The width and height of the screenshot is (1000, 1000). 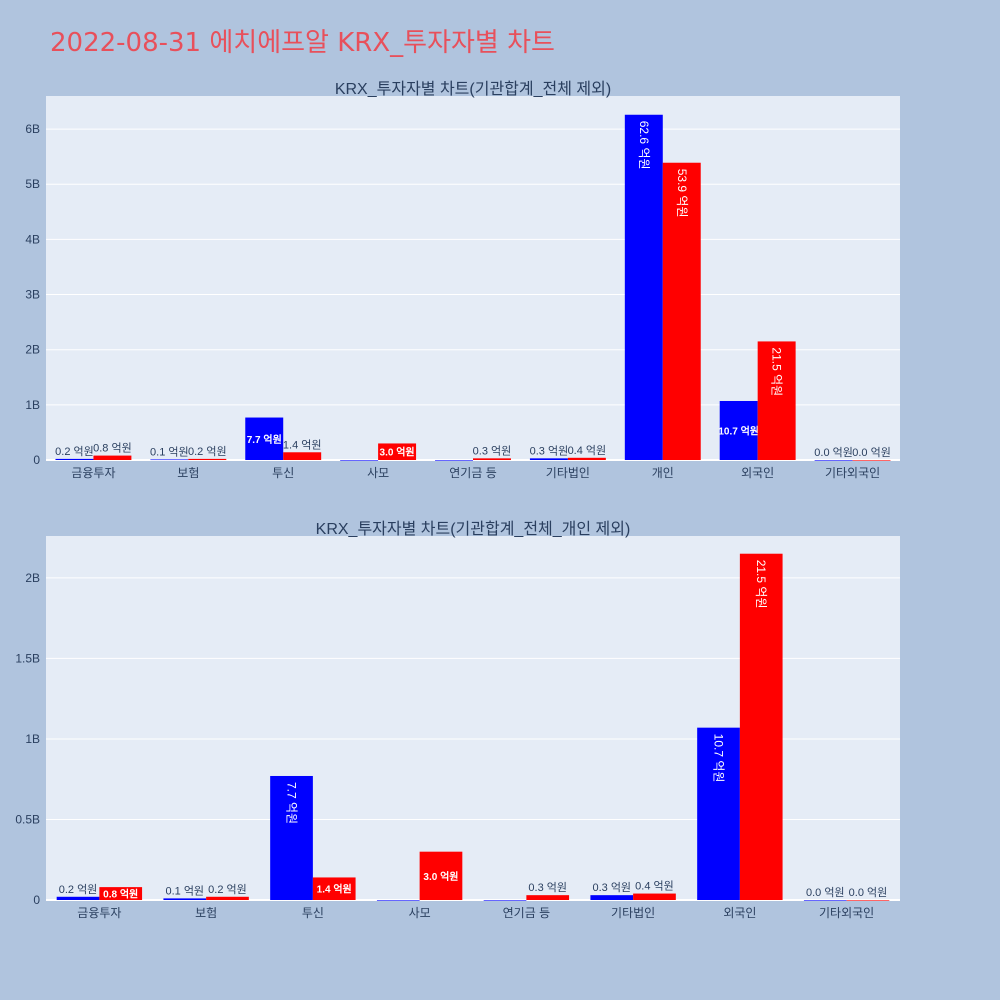 What do you see at coordinates (32, 129) in the screenshot?
I see `y-tick-label: 6B` at bounding box center [32, 129].